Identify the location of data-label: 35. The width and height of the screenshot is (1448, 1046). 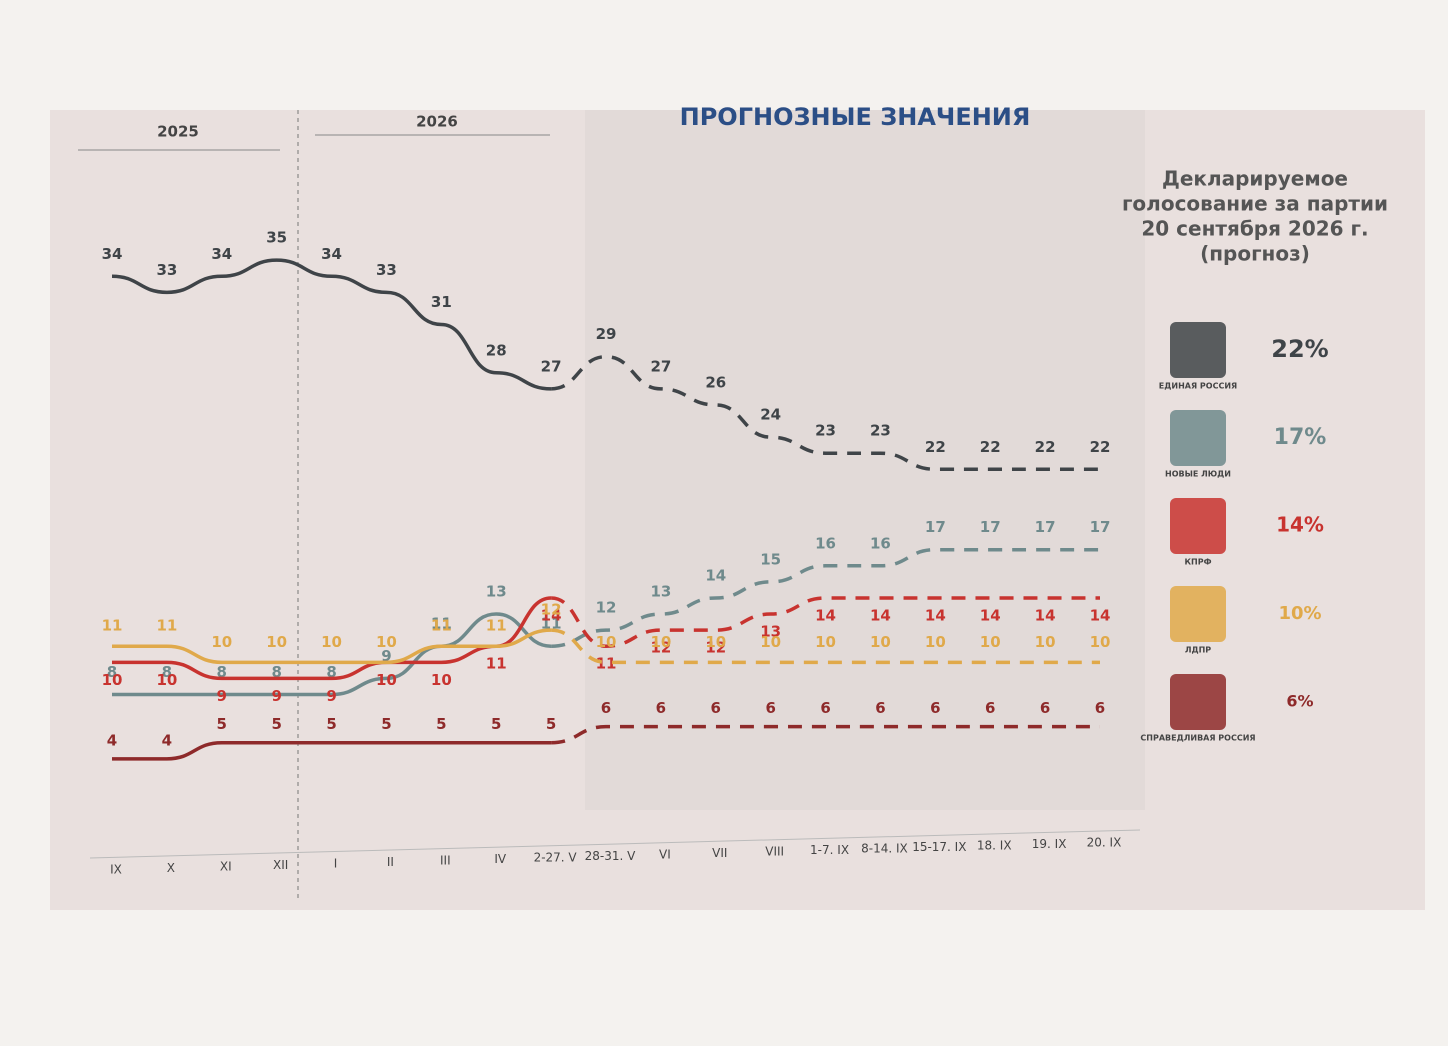
(276, 238).